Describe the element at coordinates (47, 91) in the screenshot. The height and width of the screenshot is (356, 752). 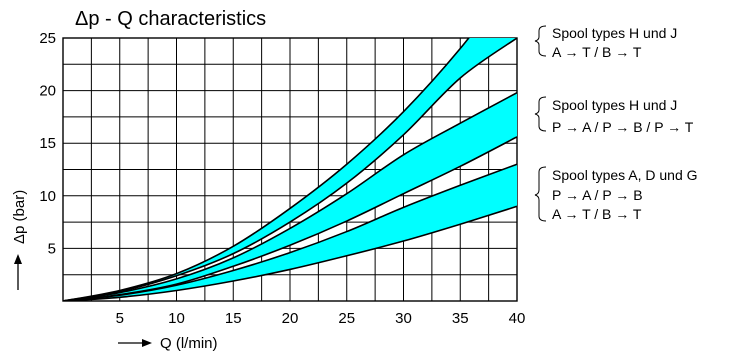
I see `y-tick-label: 20` at that location.